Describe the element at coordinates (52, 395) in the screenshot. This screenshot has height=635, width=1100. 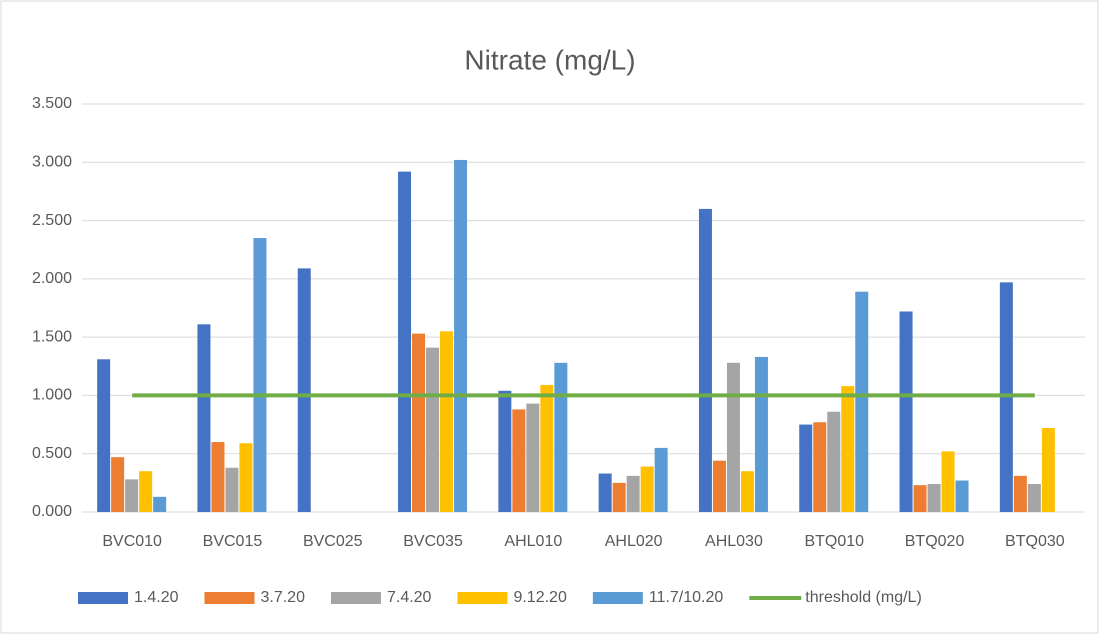
I see `y-tick-label: 1.000` at that location.